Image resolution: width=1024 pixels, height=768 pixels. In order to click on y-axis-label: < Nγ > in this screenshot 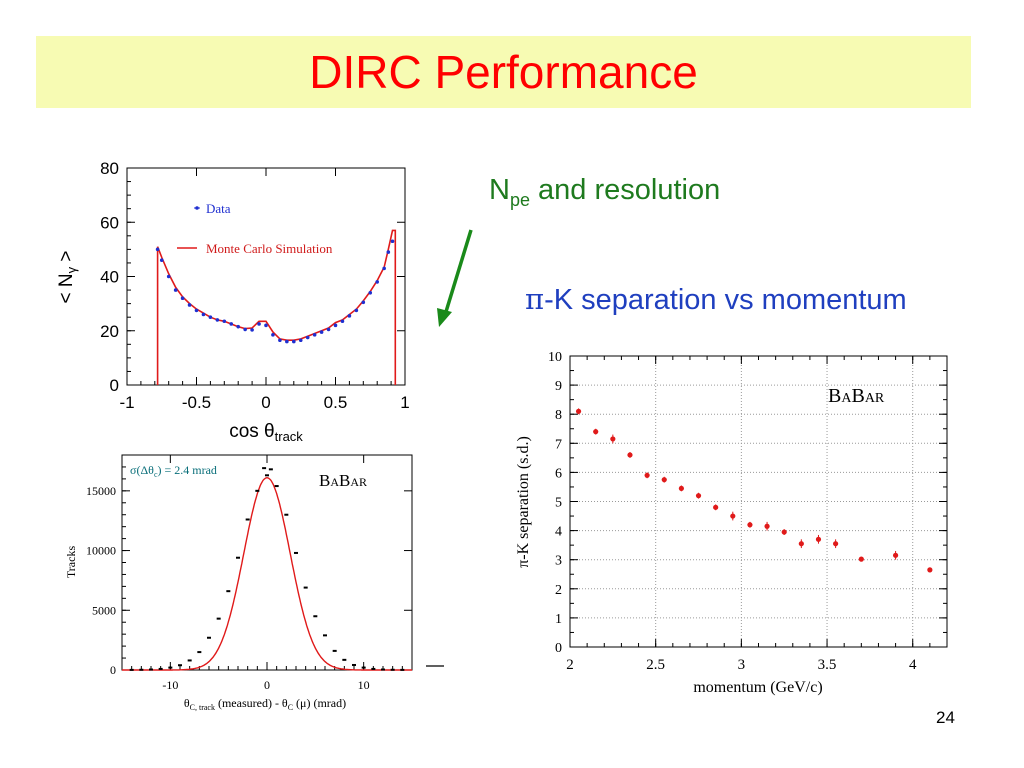, I will do `click(67, 277)`.